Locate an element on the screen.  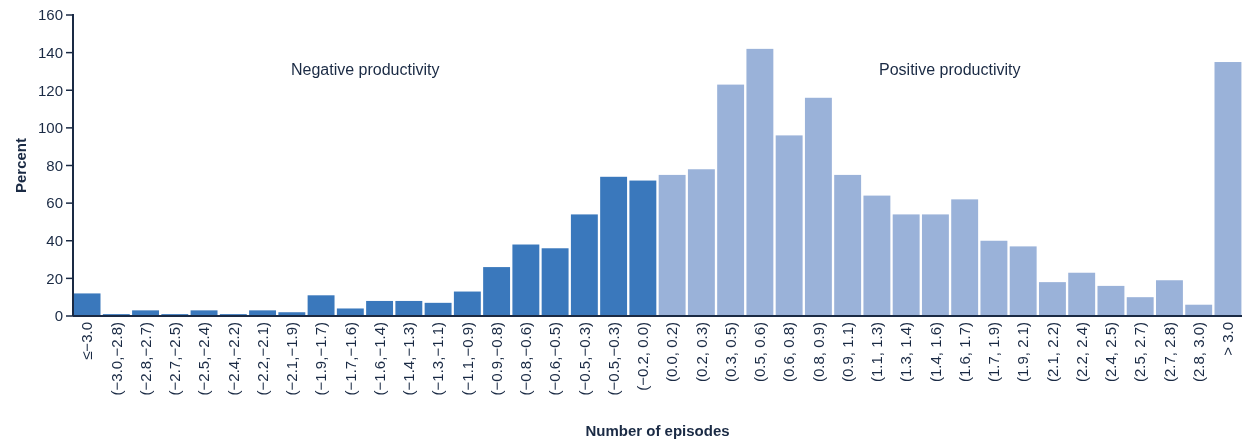
x-tick-label: (−0.6,−0.5) is located at coordinates (555, 359).